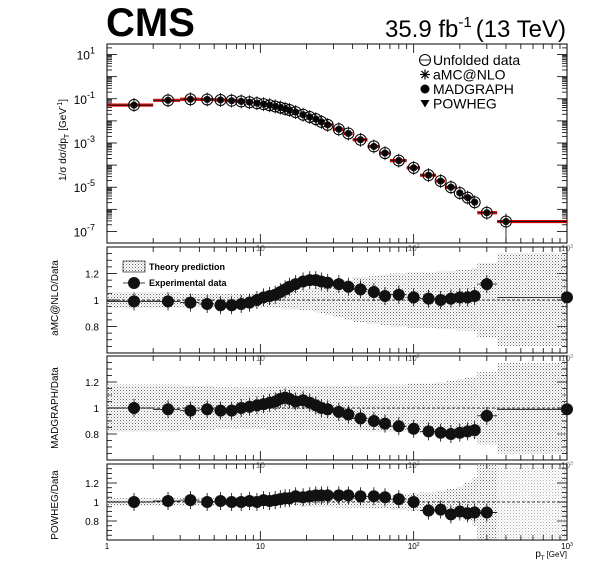 The height and width of the screenshot is (572, 596). What do you see at coordinates (55, 298) in the screenshot?
I see `ratio1-y-axis-label: aMC@NLO/Data` at bounding box center [55, 298].